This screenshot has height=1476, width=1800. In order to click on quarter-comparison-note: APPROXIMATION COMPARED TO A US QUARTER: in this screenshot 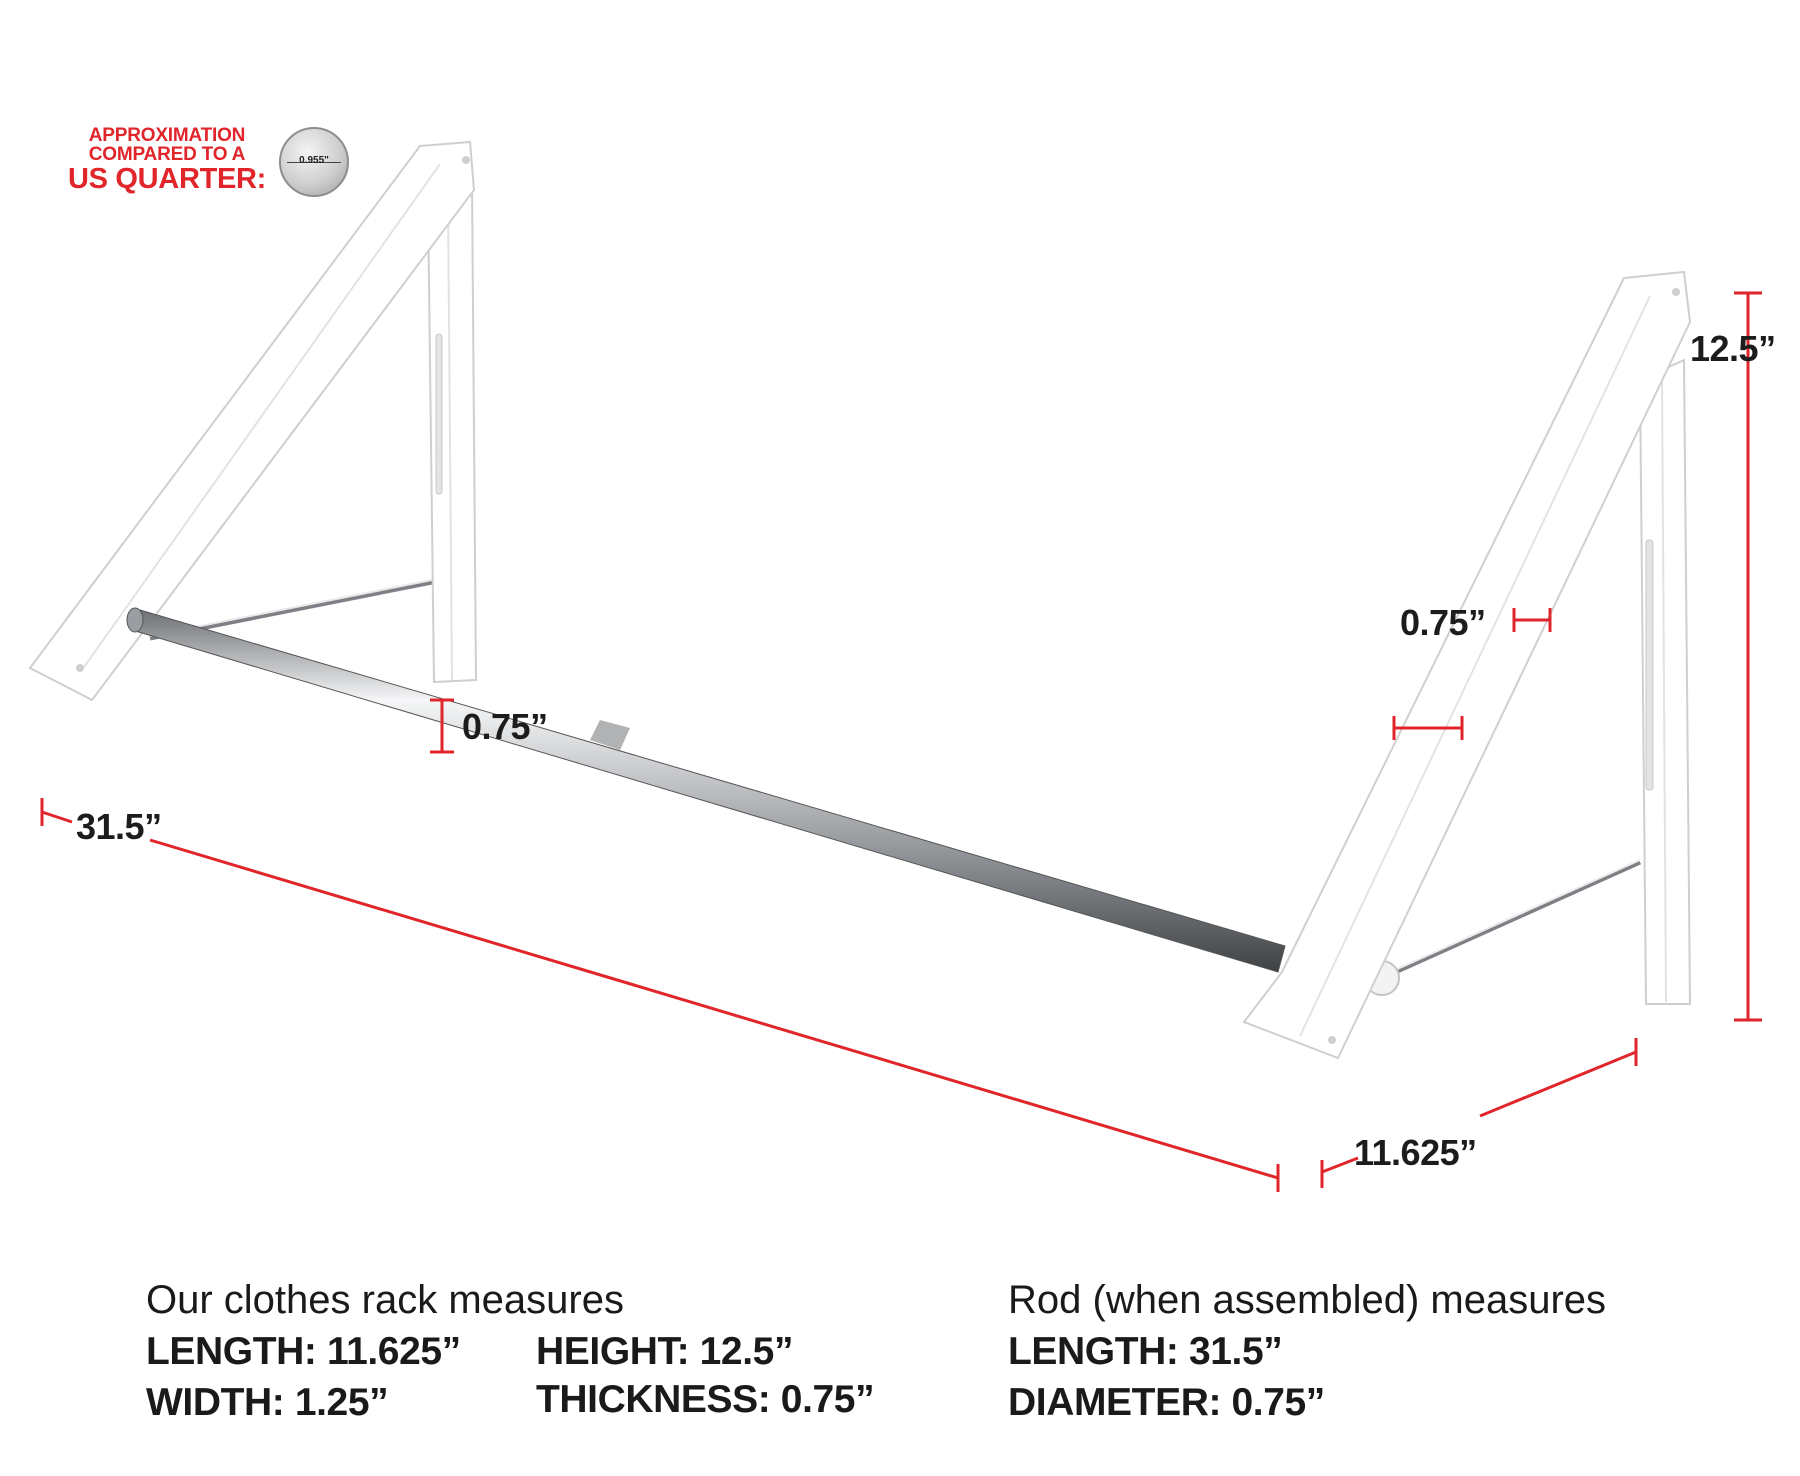, I will do `click(167, 160)`.